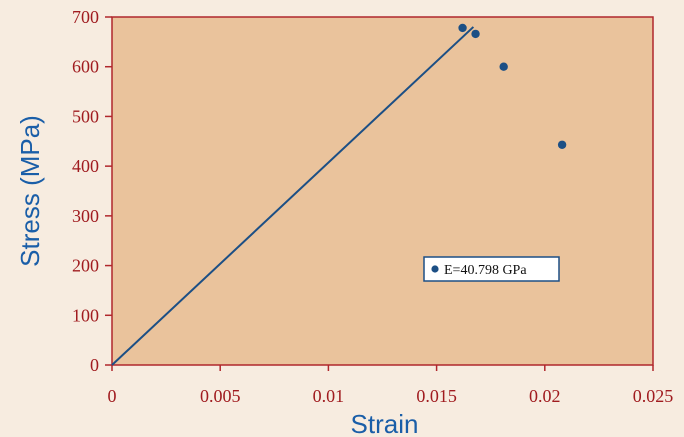 This screenshot has width=684, height=437. Describe the element at coordinates (485, 270) in the screenshot. I see `legend-label: E=40.798 GPa` at that location.